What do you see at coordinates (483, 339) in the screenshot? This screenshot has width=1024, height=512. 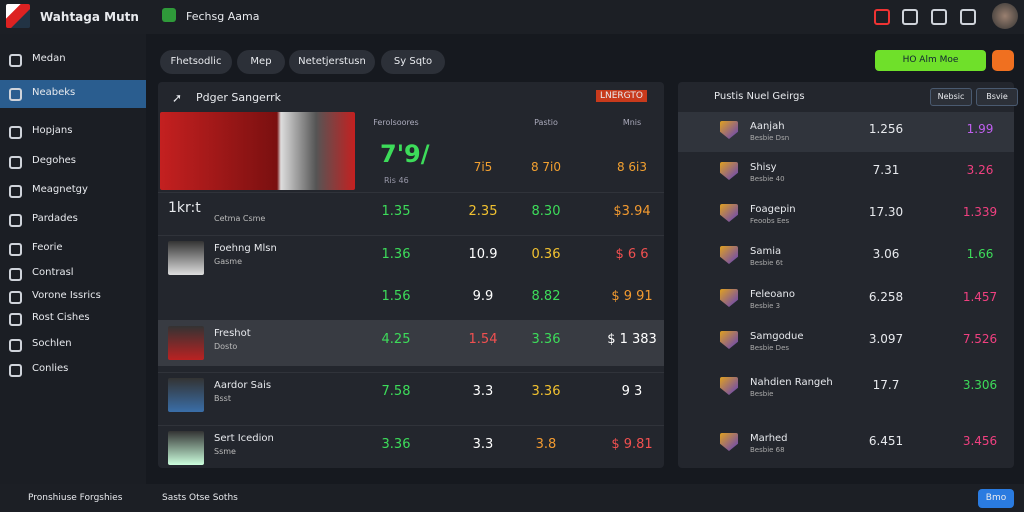 I see `odd: 1.54` at bounding box center [483, 339].